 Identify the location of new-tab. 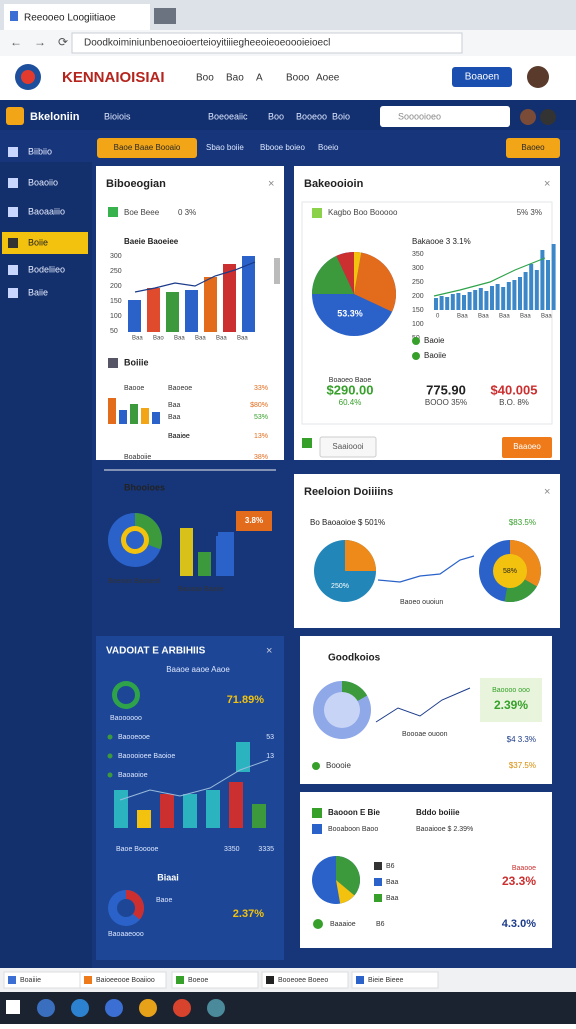
(165, 16).